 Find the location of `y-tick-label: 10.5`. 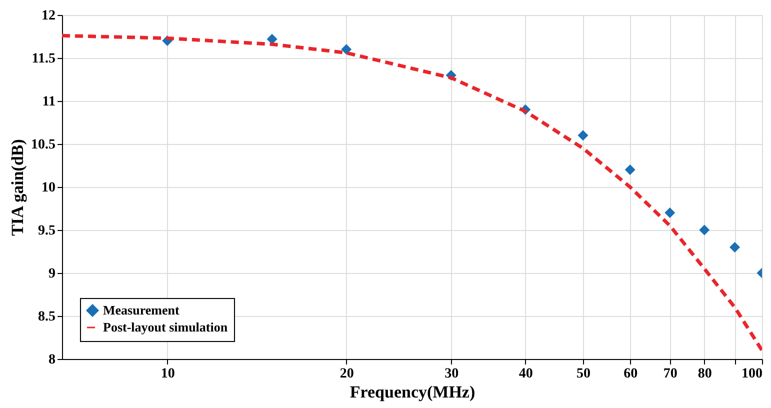

y-tick-label: 10.5 is located at coordinates (43, 145).